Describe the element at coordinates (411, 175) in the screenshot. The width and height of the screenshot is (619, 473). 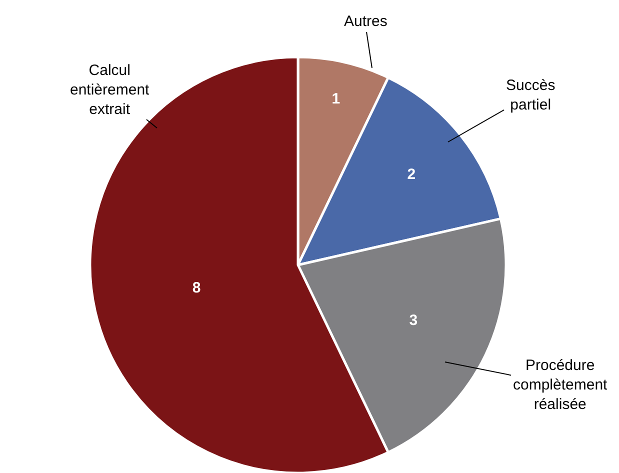
I see `data-label: 2` at that location.